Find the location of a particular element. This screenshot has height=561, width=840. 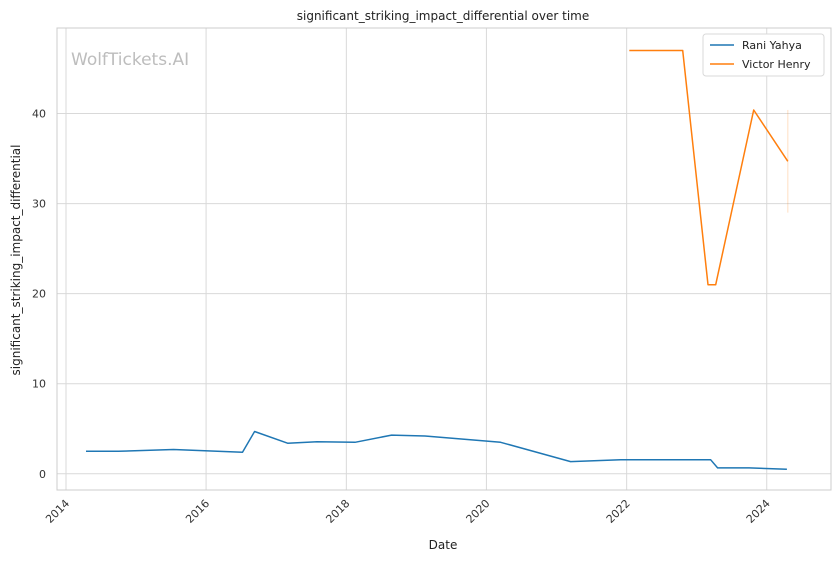

y-tick-label: 10 is located at coordinates (39, 384).